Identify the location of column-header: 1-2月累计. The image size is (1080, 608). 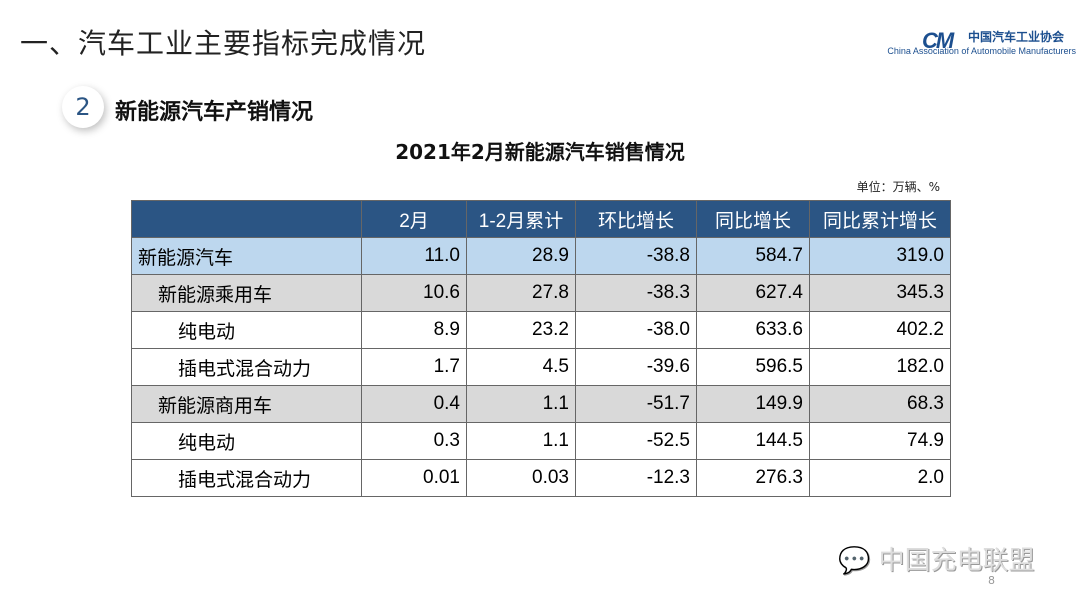
(521, 219).